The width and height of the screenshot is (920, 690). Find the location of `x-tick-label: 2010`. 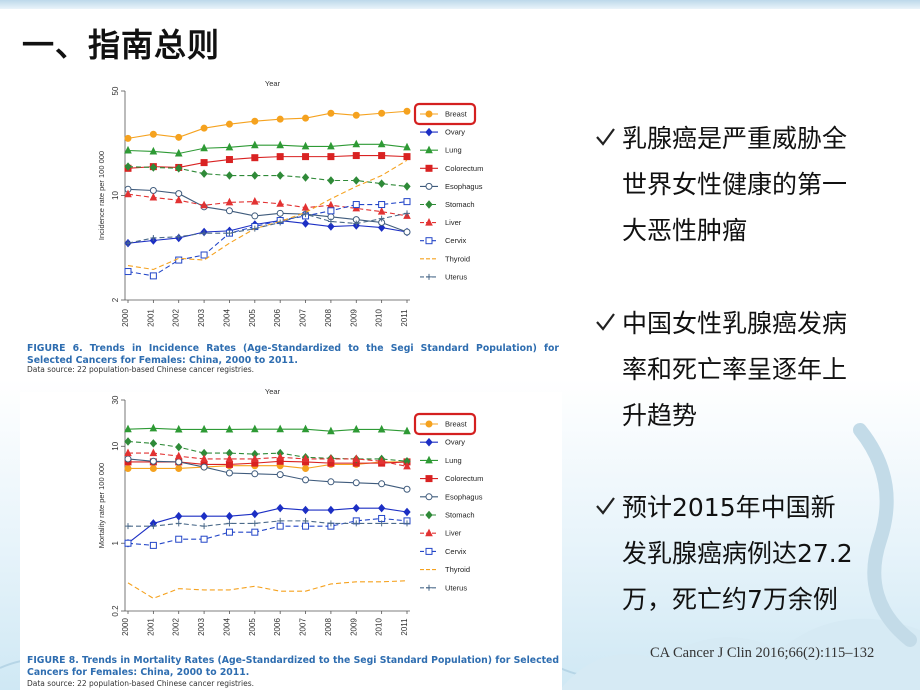

x-tick-label: 2010 is located at coordinates (379, 627).